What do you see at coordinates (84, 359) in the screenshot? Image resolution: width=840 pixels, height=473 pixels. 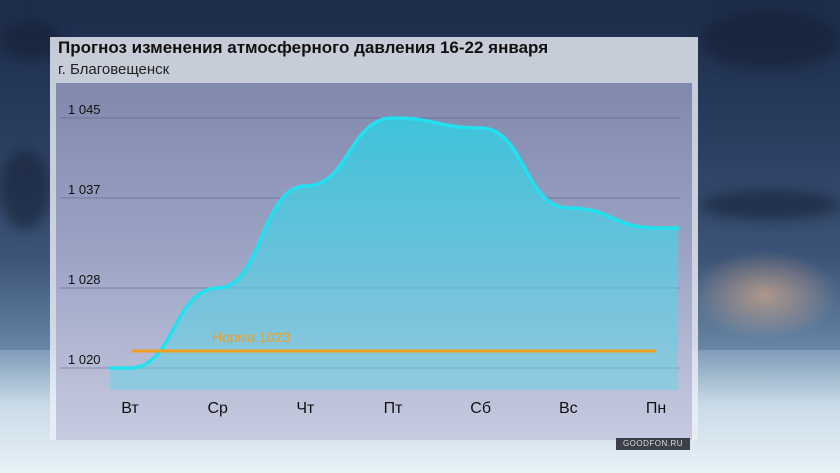 I see `y-tick-label: 1 020` at bounding box center [84, 359].